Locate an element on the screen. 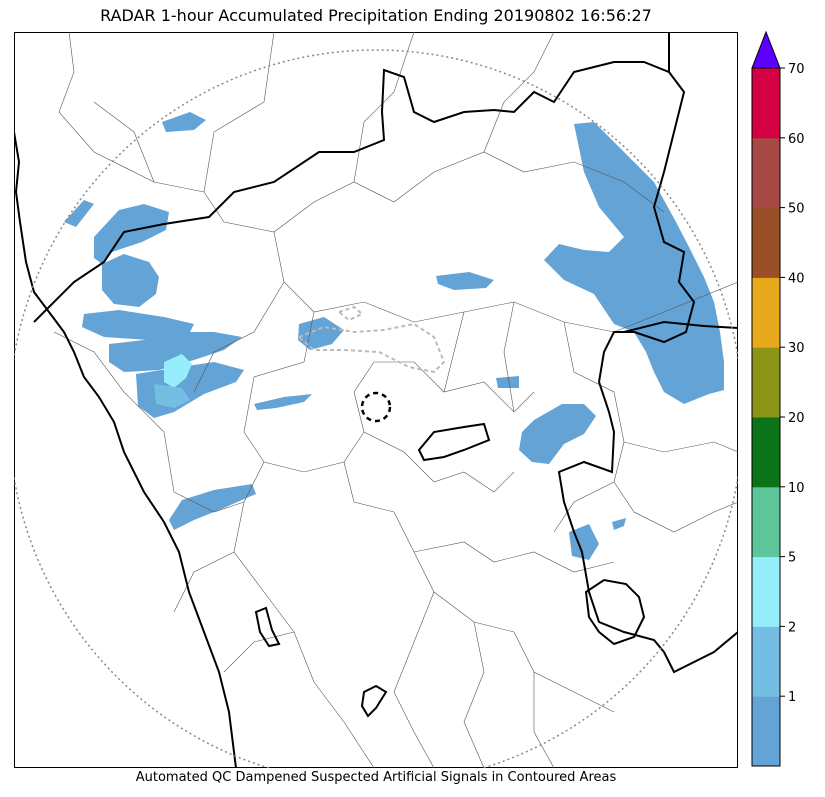 Image resolution: width=825 pixels, height=797 pixels. echo-southeast-blob is located at coordinates (557, 434).